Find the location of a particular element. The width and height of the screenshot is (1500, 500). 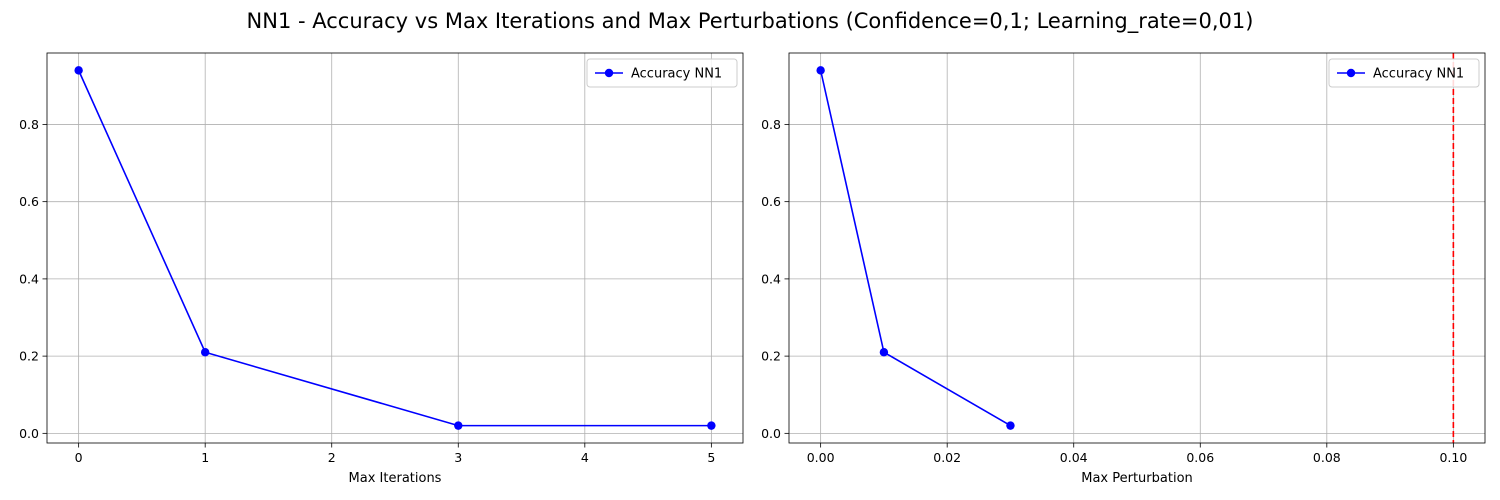

x-axis-label: Max Perturbation is located at coordinates (1137, 478).